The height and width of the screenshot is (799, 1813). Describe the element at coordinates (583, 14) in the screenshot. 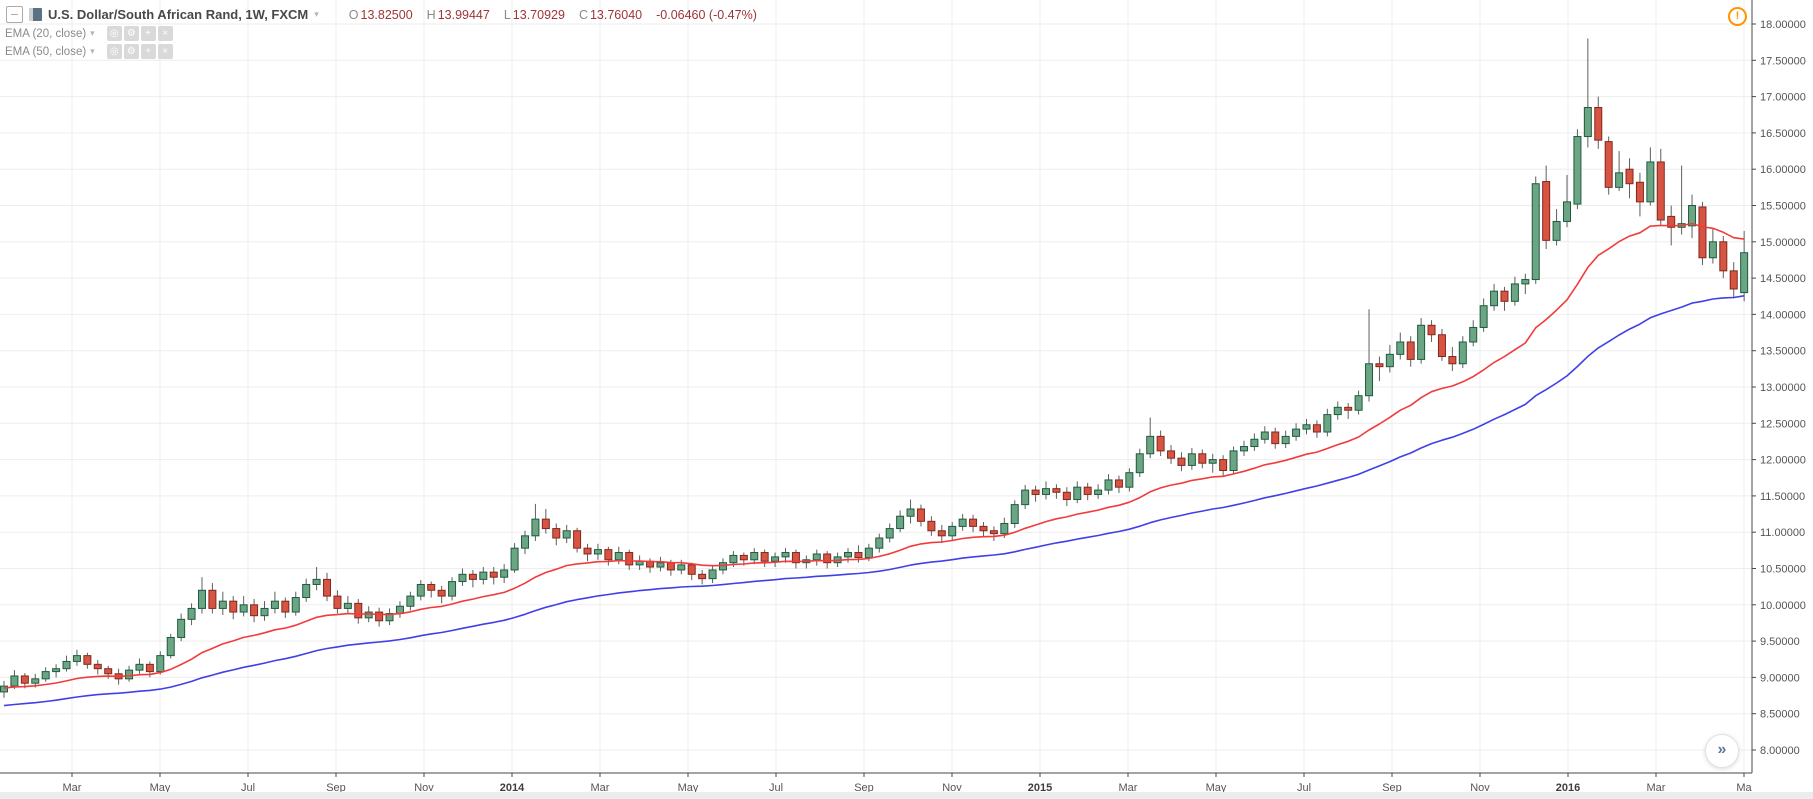

I see `close-label: C` at that location.